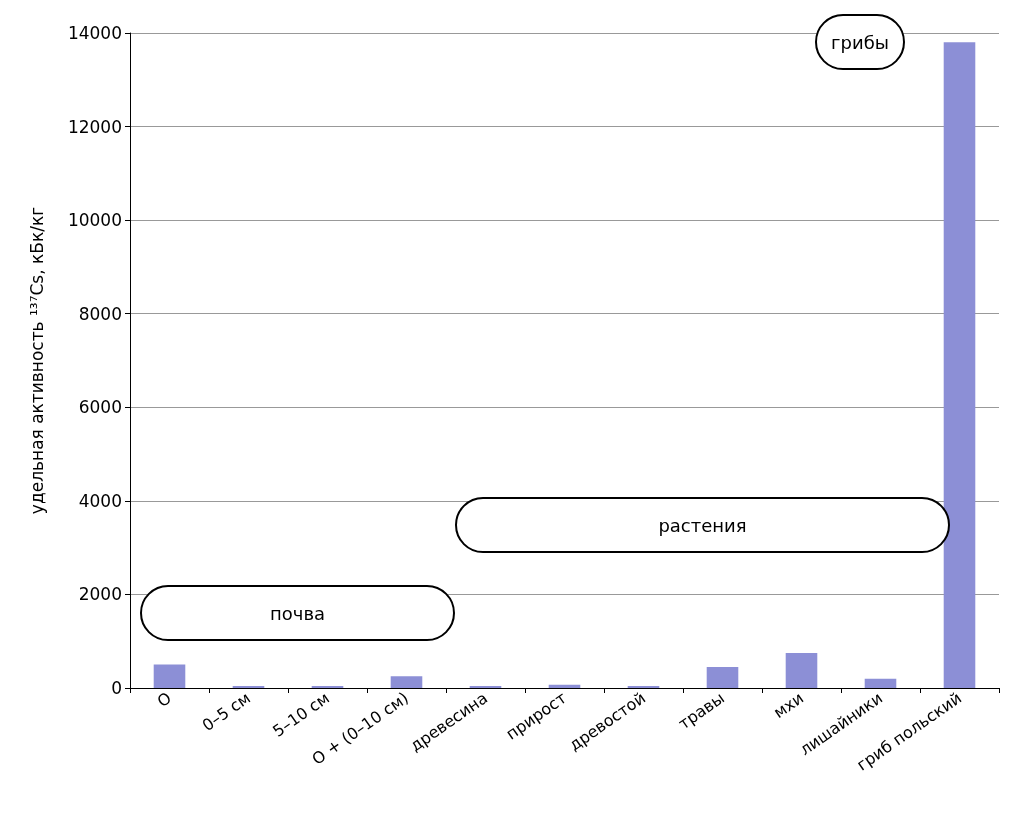 The width and height of the screenshot is (1019, 816). What do you see at coordinates (100, 407) in the screenshot?
I see `y-tick-label: 6000` at bounding box center [100, 407].